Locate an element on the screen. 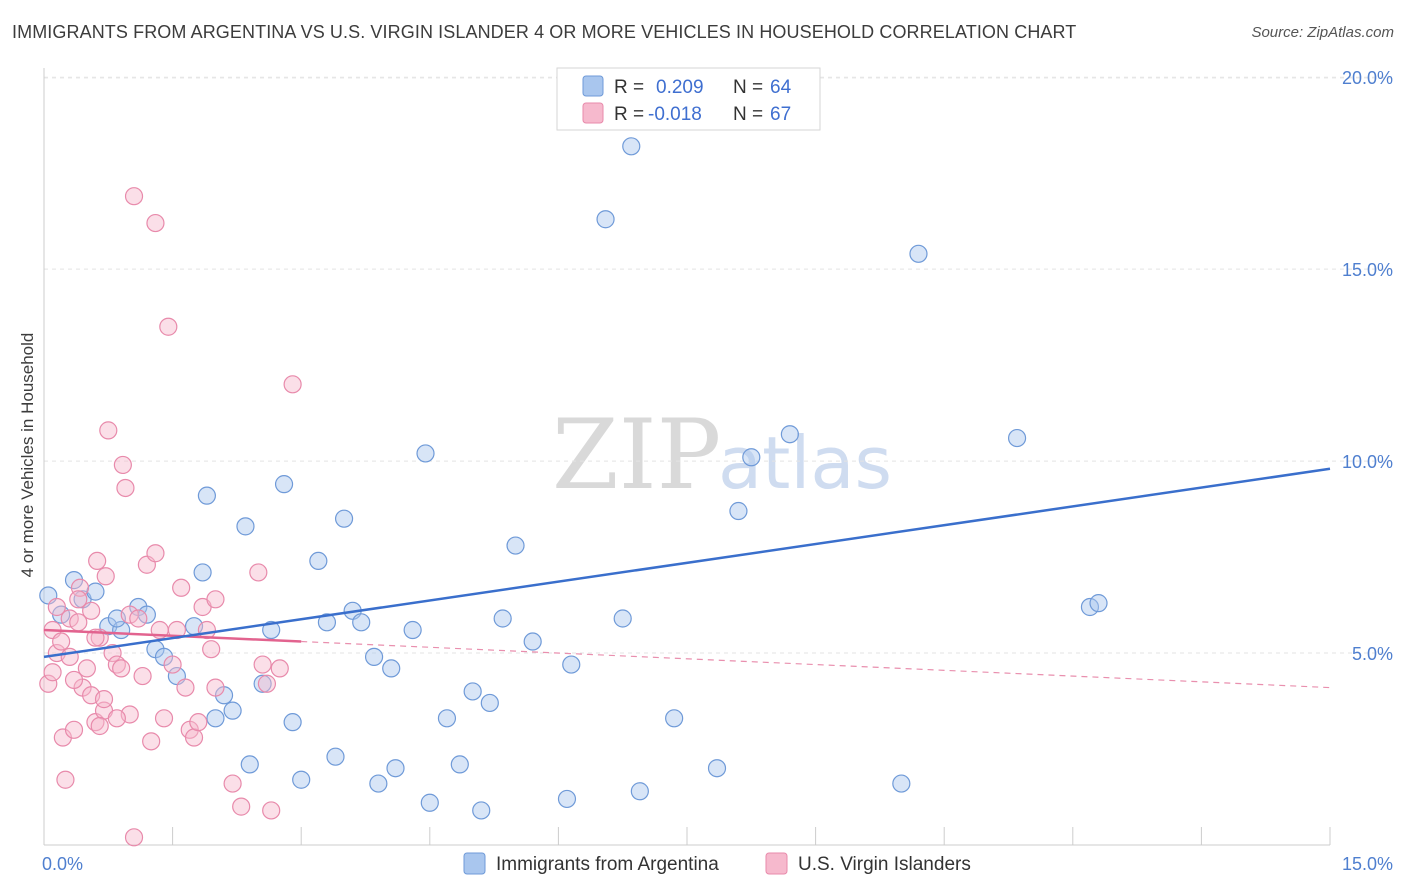  legend-swatch-argentina is located at coordinates (593, 86).